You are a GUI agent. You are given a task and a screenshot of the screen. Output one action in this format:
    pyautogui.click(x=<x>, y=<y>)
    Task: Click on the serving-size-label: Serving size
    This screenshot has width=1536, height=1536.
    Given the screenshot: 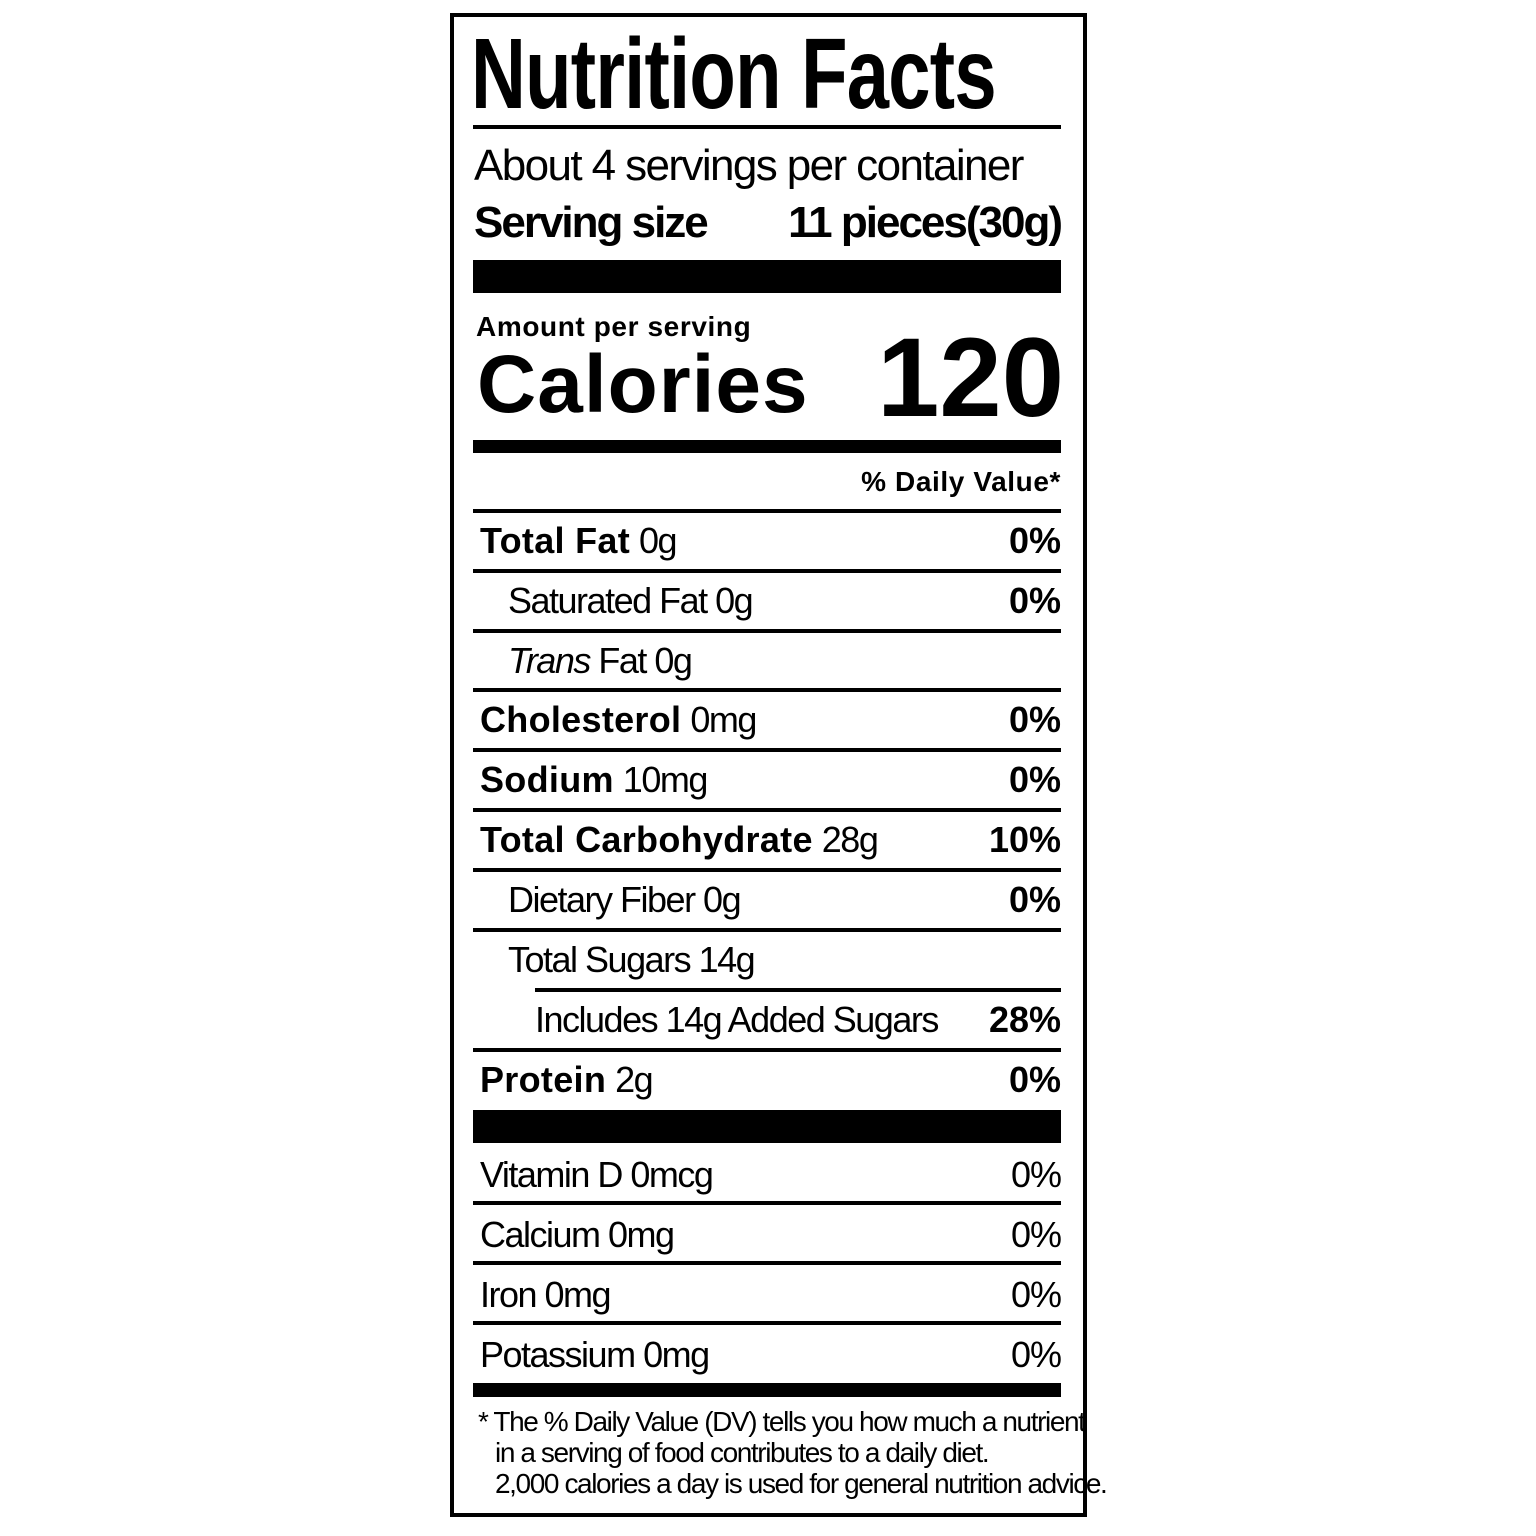 What is the action you would take?
    pyautogui.click(x=591, y=222)
    